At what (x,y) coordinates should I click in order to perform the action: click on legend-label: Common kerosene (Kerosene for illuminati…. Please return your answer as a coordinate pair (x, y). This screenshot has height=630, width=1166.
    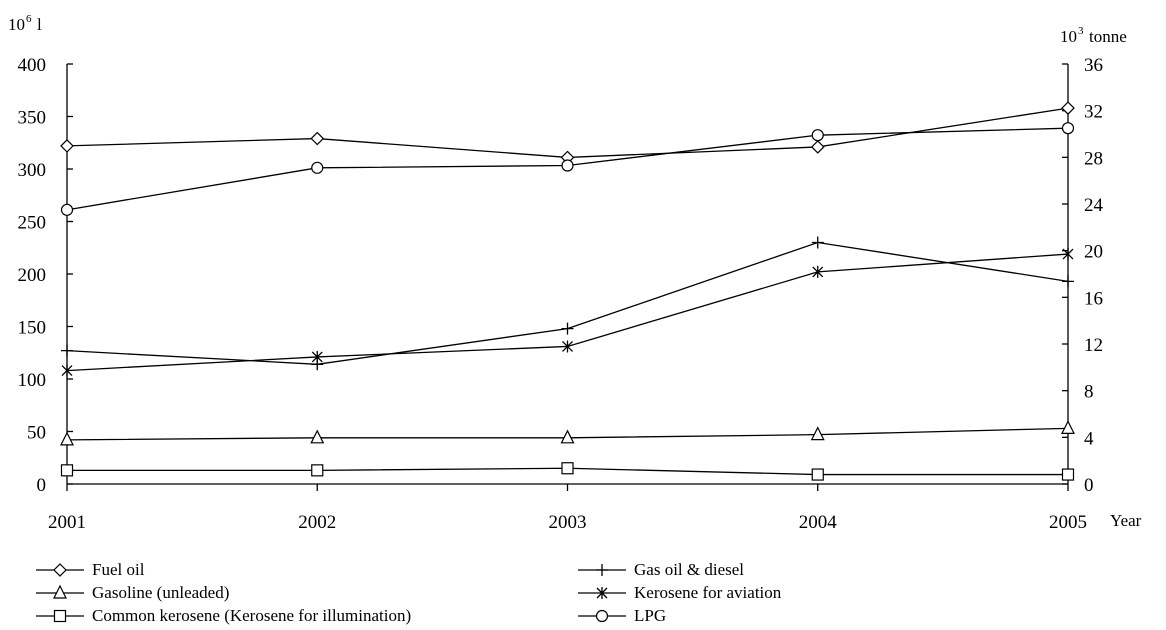
    Looking at the image, I should click on (251, 615).